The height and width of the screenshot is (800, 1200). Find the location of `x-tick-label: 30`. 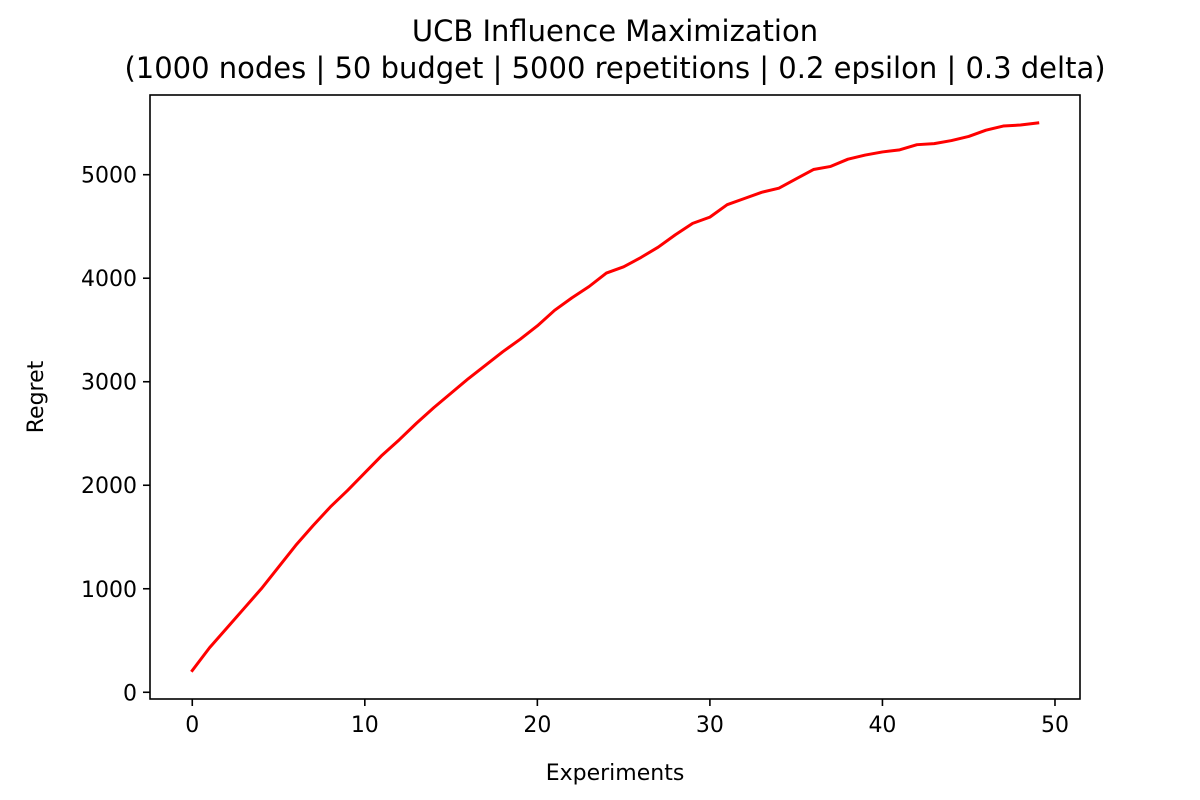

x-tick-label: 30 is located at coordinates (710, 725).